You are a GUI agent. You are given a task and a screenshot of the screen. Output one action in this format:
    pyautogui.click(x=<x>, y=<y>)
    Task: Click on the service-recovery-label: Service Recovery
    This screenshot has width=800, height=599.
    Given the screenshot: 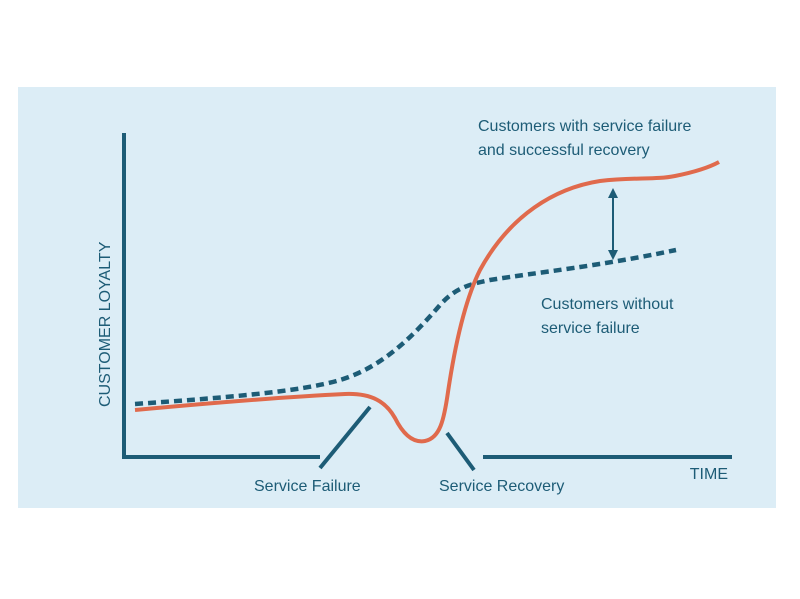 What is the action you would take?
    pyautogui.click(x=501, y=486)
    